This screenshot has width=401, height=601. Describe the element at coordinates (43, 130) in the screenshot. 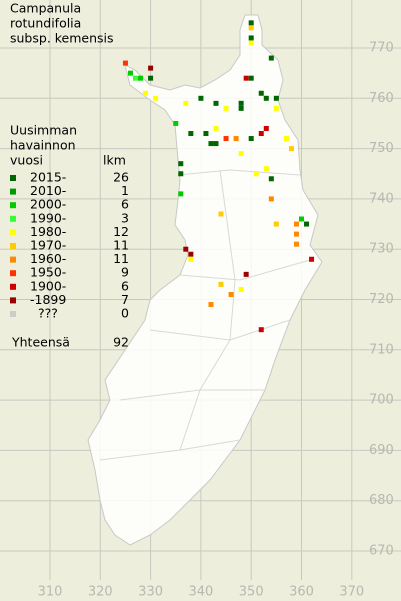

I see `legend-heading: Uusimman` at that location.